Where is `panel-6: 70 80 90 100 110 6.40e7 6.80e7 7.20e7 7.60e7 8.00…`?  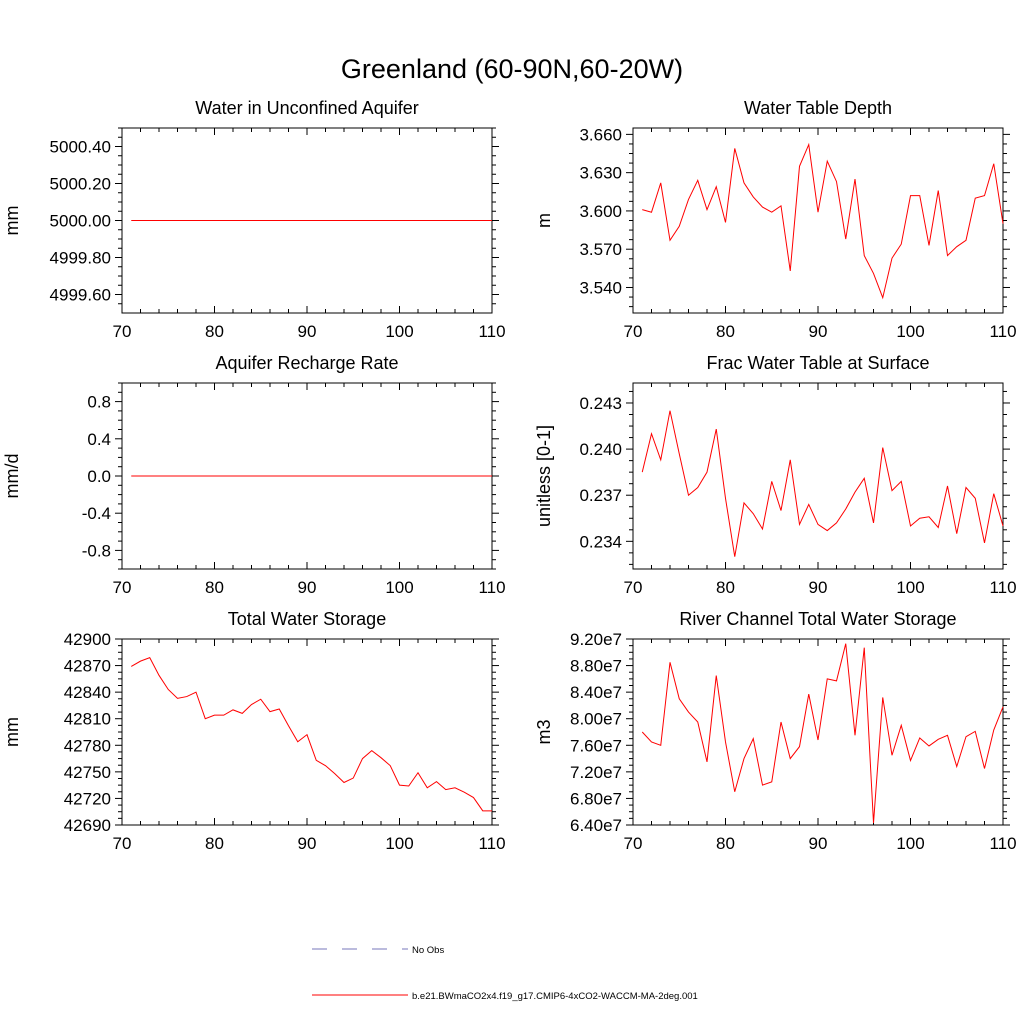 panel-6: 70 80 90 100 110 6.40e7 6.80e7 7.20e7 7.60e7 8.00… is located at coordinates (775, 731).